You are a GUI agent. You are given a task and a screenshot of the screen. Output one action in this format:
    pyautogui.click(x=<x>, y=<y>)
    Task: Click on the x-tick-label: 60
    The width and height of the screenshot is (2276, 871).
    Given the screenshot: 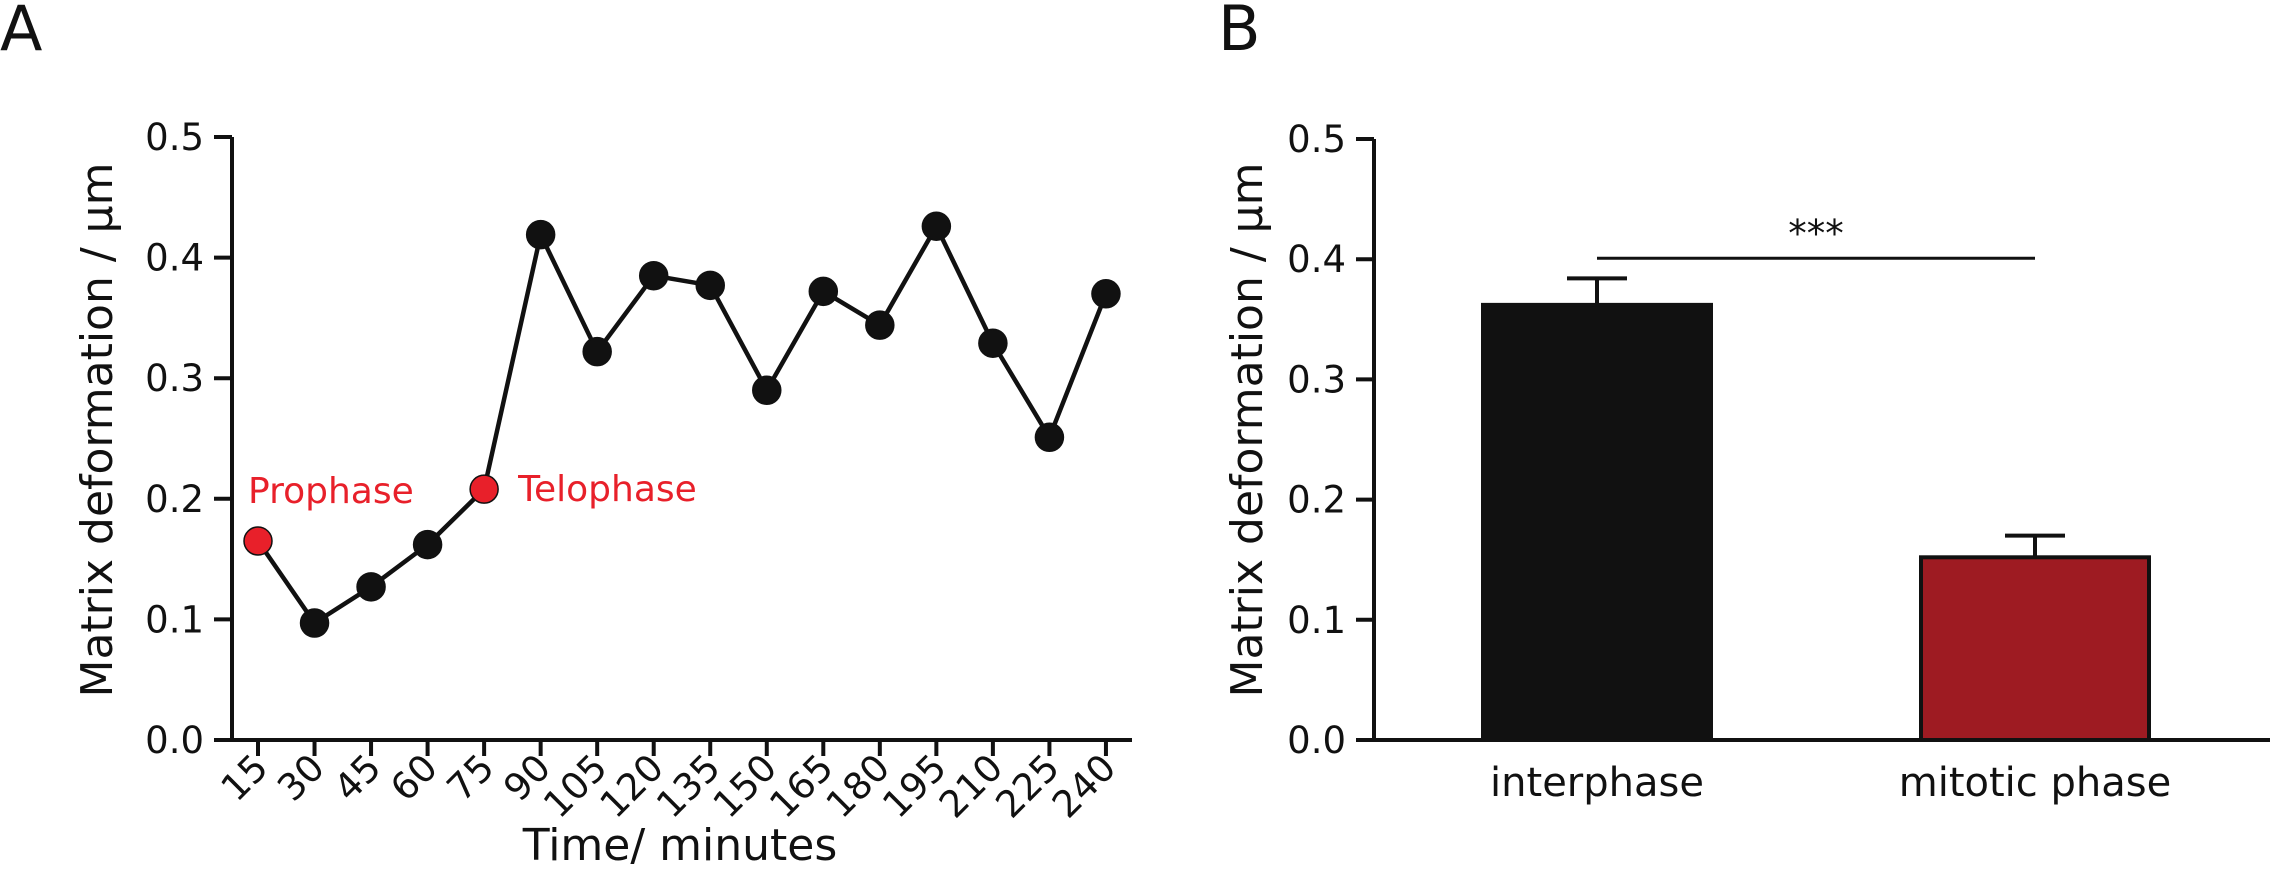 What is the action you would take?
    pyautogui.click(x=414, y=778)
    